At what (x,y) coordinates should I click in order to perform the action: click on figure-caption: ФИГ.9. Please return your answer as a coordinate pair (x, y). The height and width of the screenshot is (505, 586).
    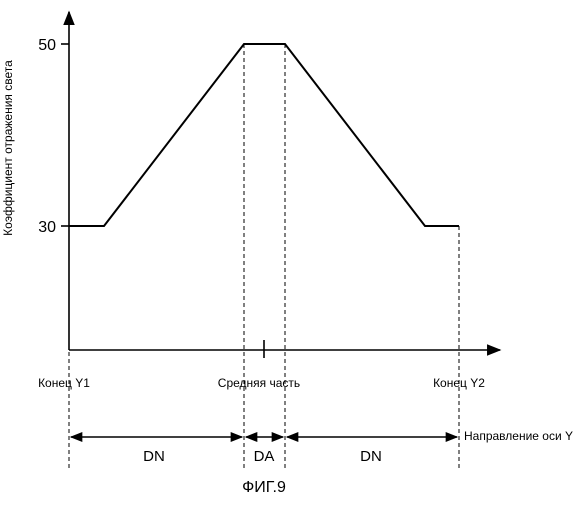
    Looking at the image, I should click on (264, 487).